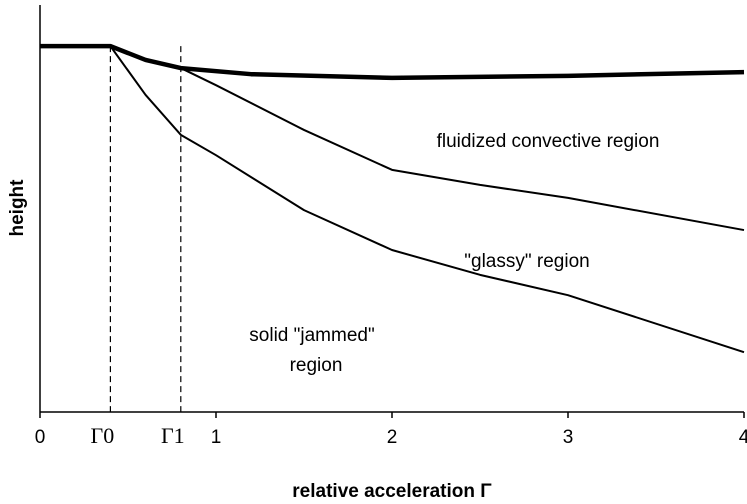 Image resolution: width=747 pixels, height=504 pixels. I want to click on x-tick-label: 0, so click(40, 437).